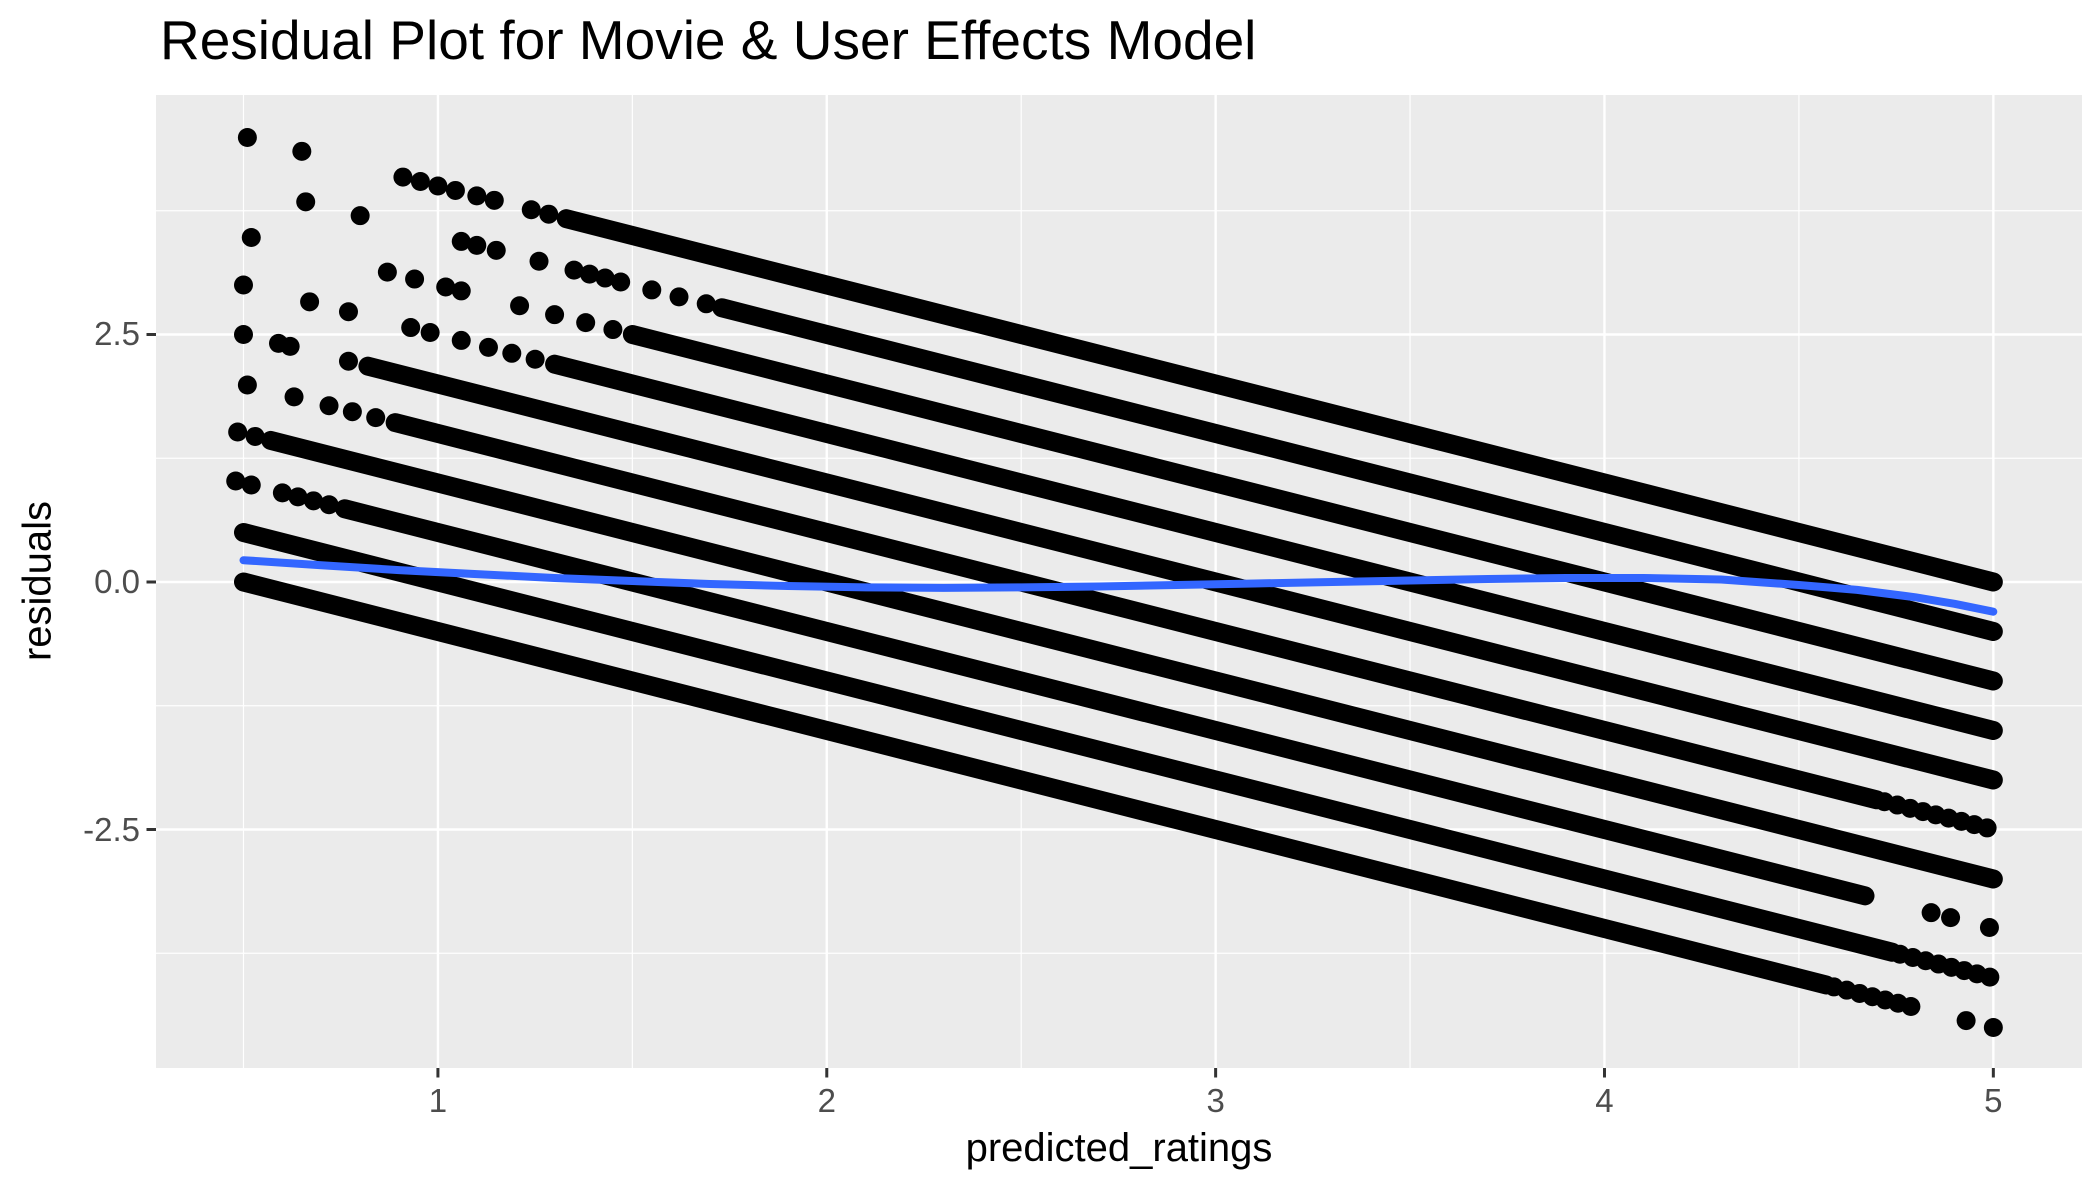 Image resolution: width=2100 pixels, height=1200 pixels. I want to click on x-tick-label-5: 5, so click(1993, 1100).